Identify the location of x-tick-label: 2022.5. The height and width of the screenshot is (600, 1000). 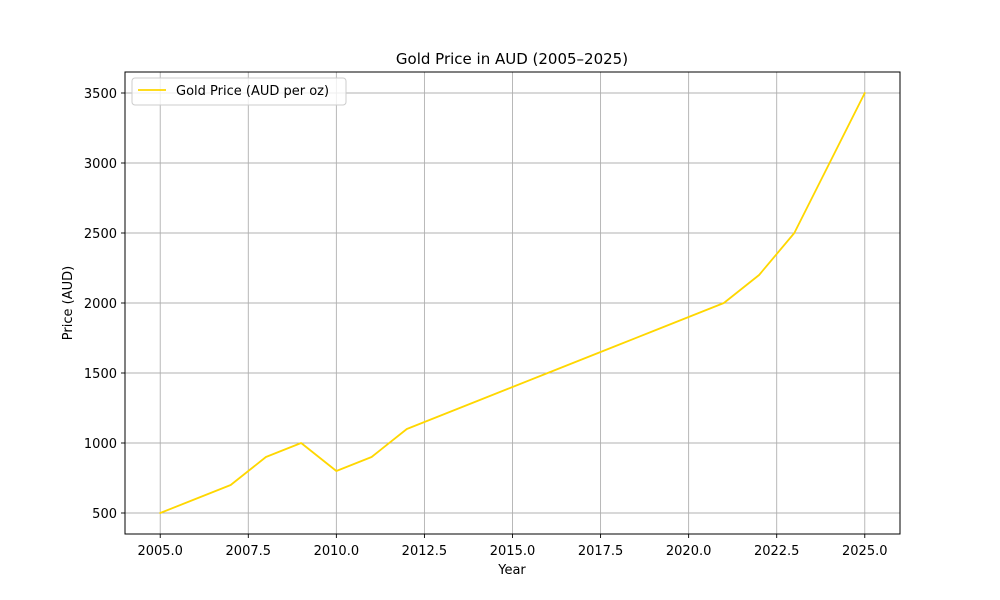
(777, 551).